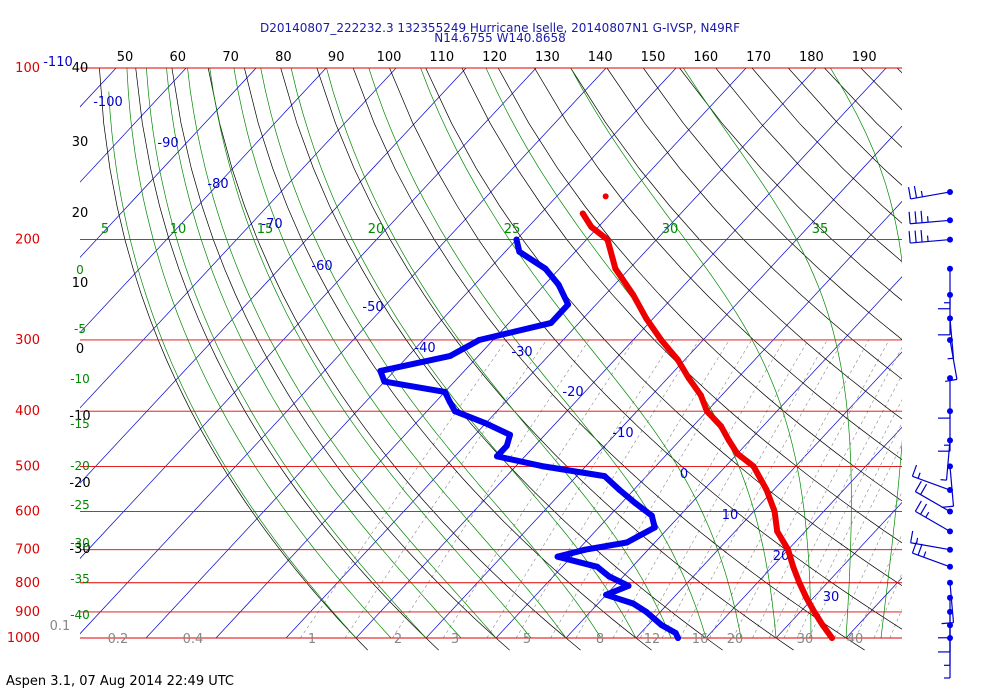  What do you see at coordinates (855, 639) in the screenshot?
I see `mixing-ratio-label: 40` at bounding box center [855, 639].